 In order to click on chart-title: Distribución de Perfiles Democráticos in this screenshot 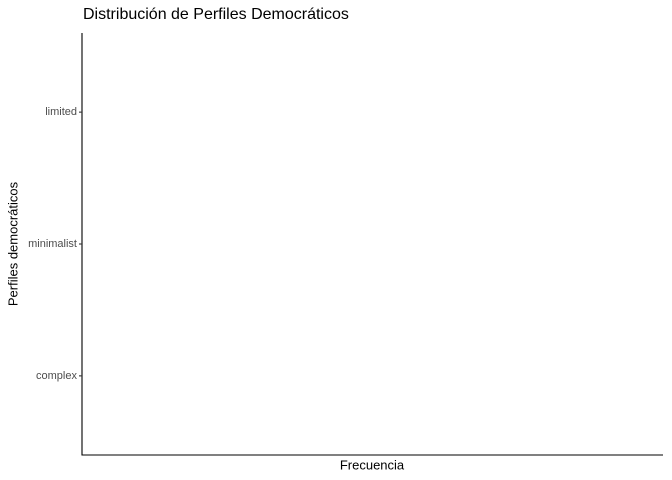, I will do `click(216, 14)`.